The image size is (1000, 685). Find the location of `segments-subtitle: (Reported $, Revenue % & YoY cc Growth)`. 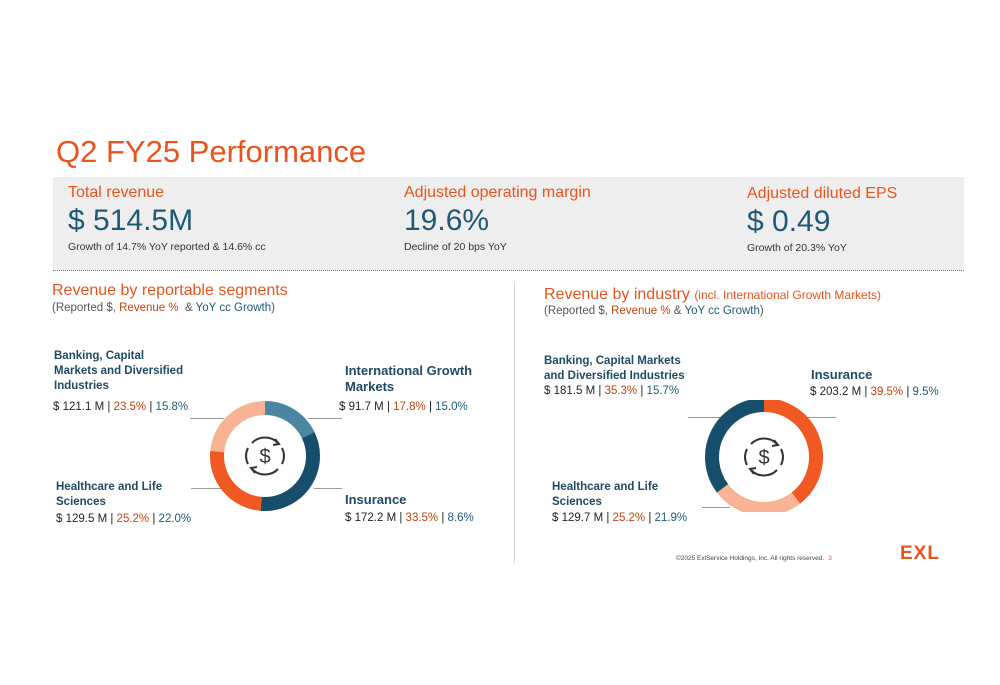

segments-subtitle: (Reported $, Revenue % & YoY cc Growth) is located at coordinates (163, 308).